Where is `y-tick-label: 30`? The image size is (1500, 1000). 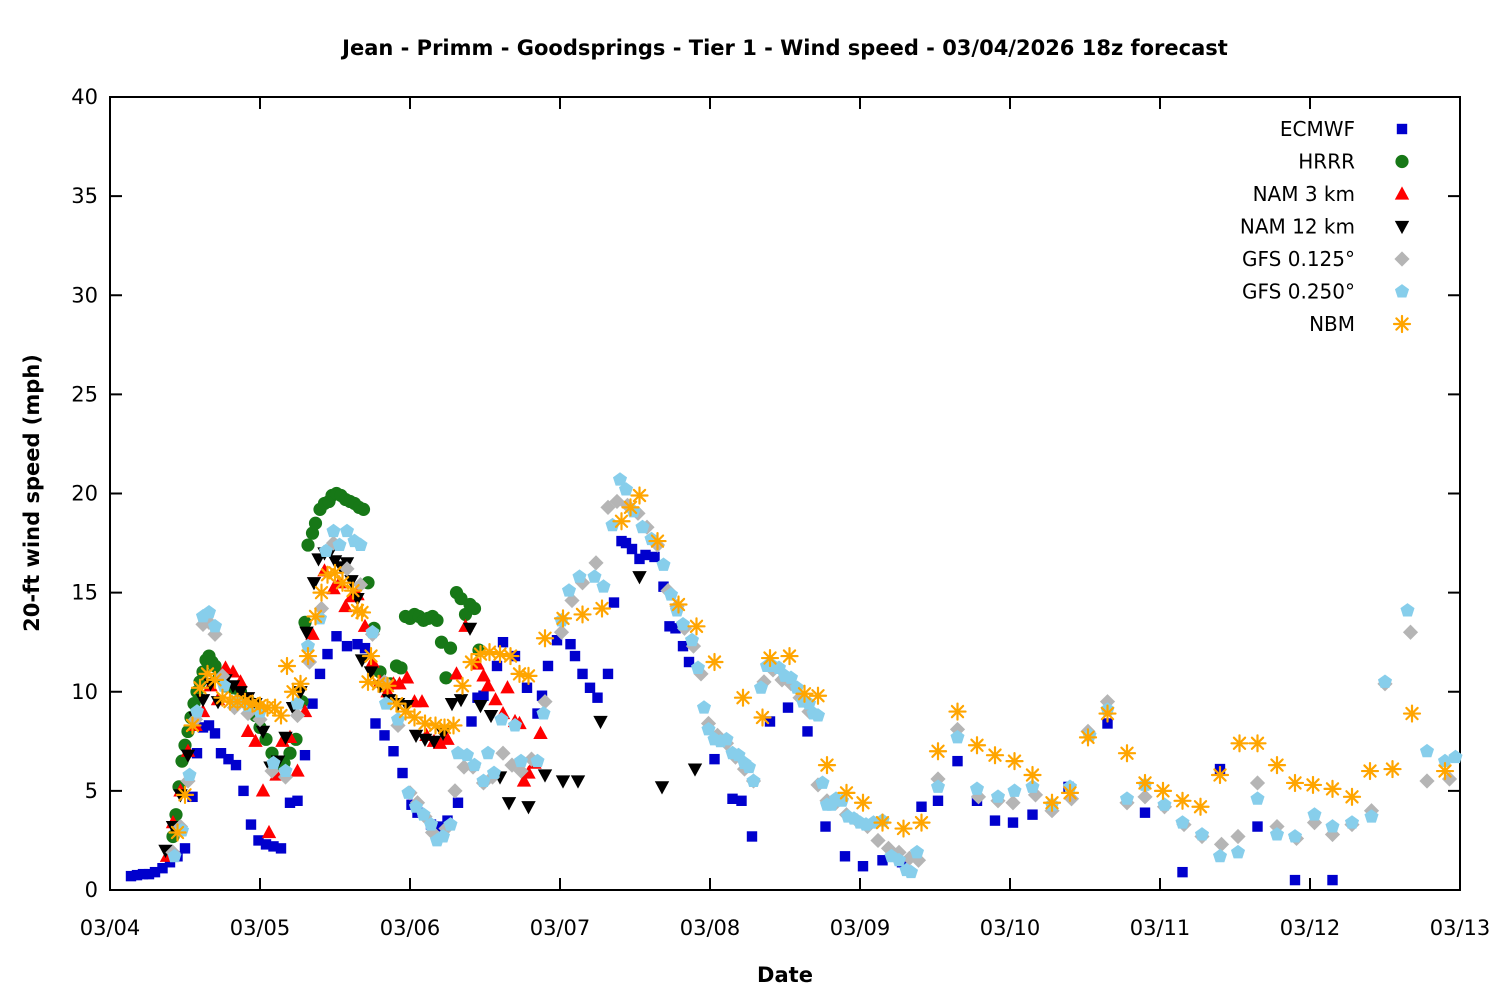 y-tick-label: 30 is located at coordinates (84, 295).